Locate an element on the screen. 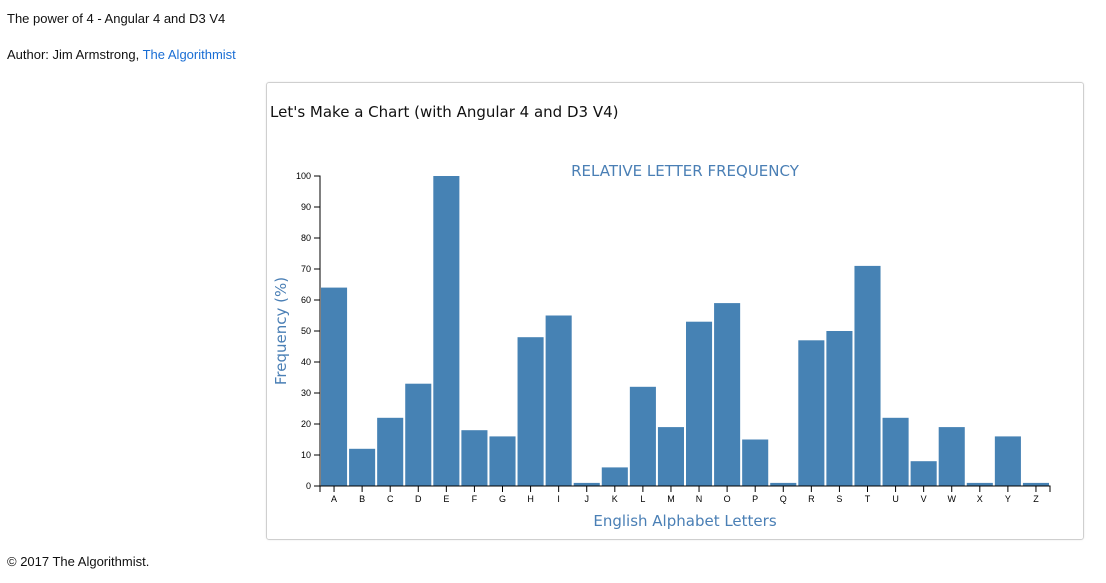 The width and height of the screenshot is (1106, 583). x-tick-label-B: B is located at coordinates (362, 499).